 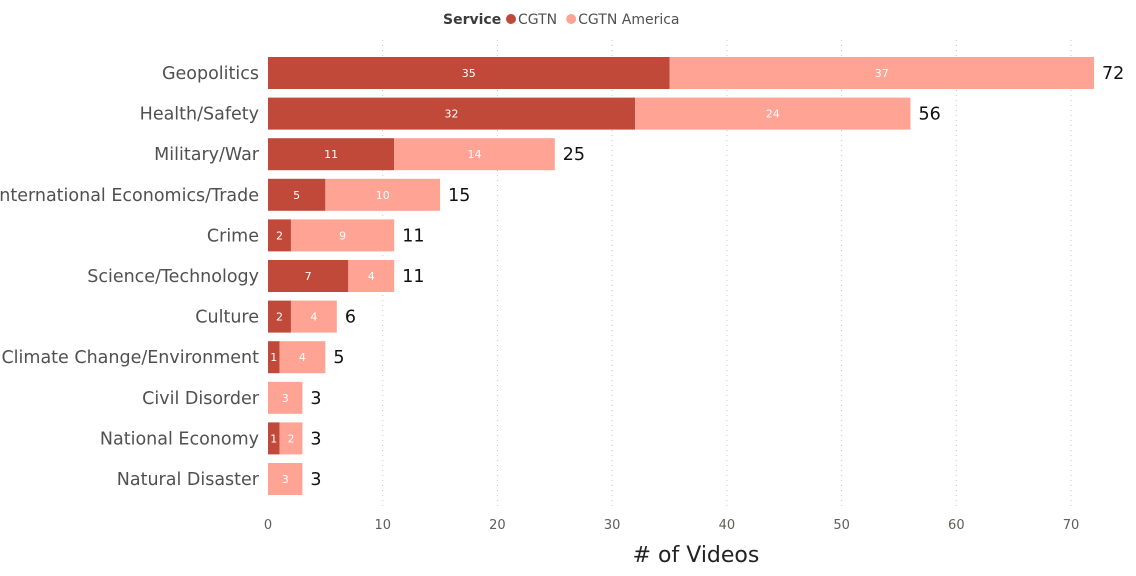 I want to click on category-label: Geopolitics, so click(x=210, y=74).